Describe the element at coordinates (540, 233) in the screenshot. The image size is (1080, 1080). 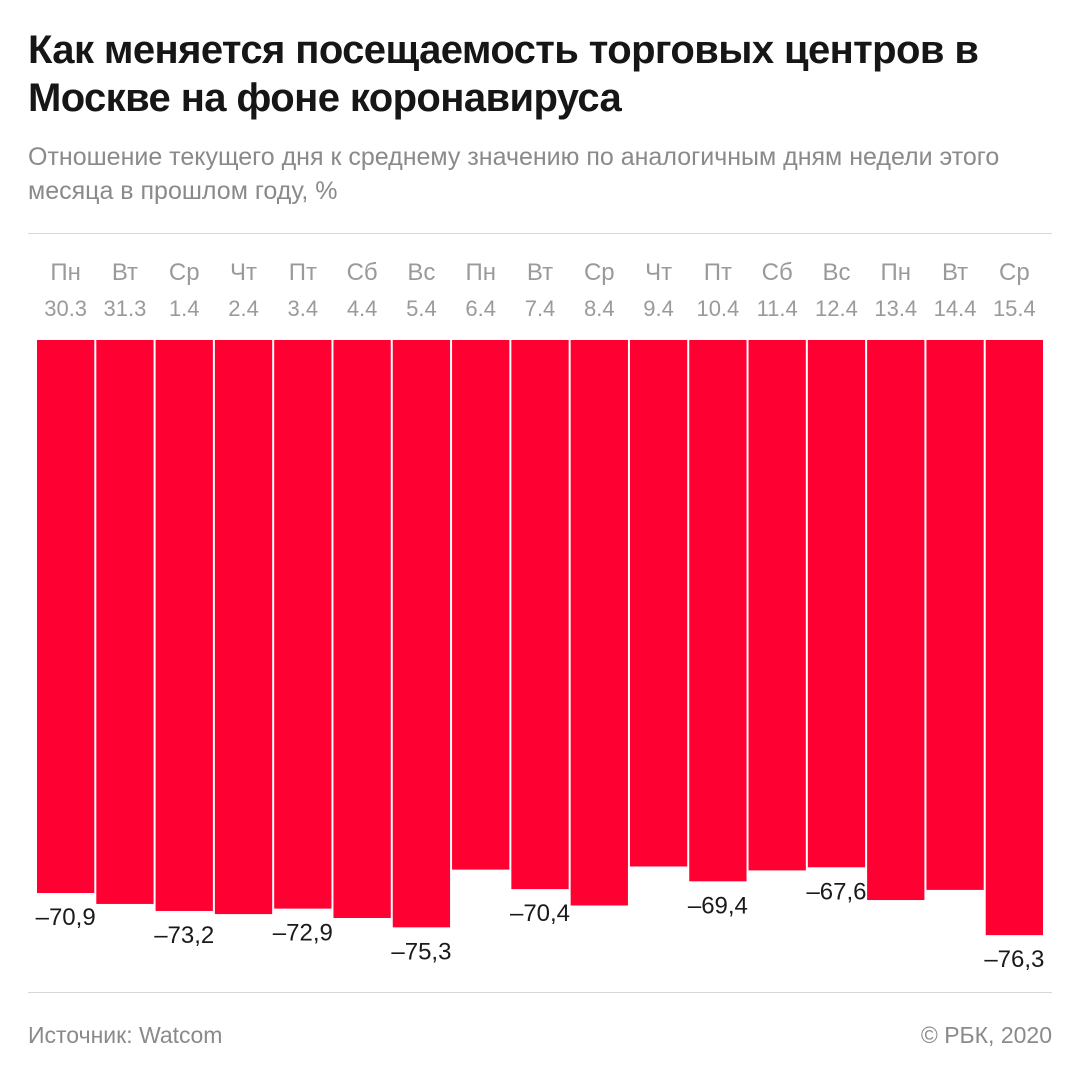
I see `top-divider` at that location.